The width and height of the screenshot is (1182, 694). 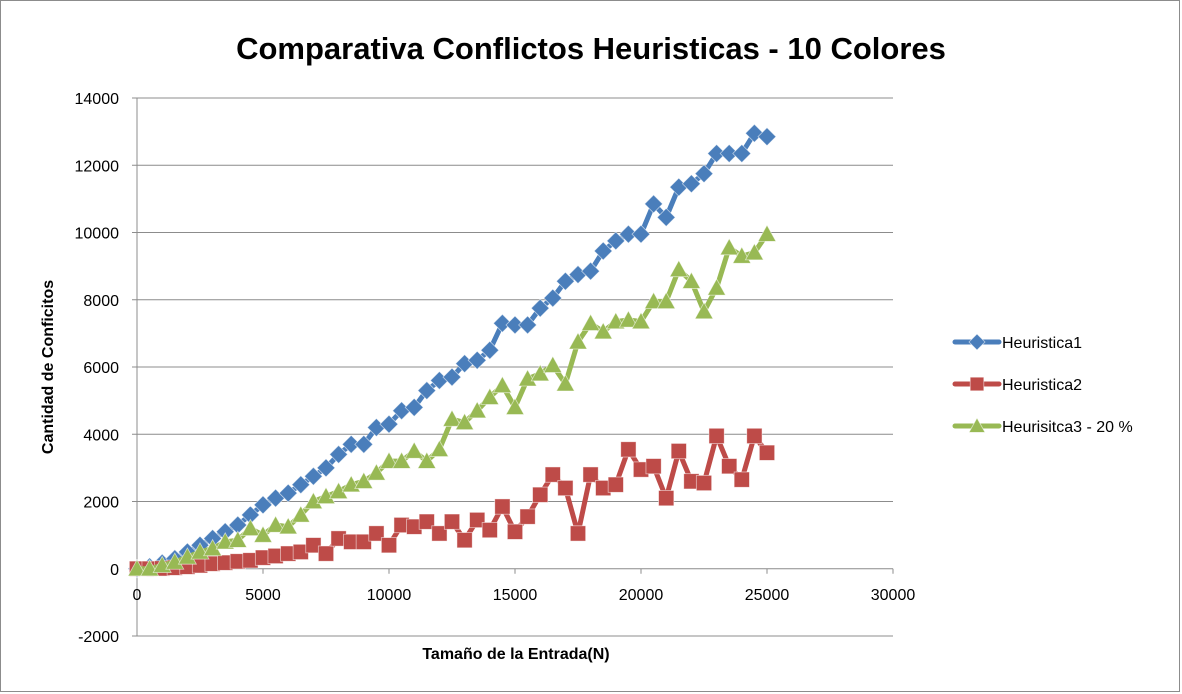 What do you see at coordinates (1042, 343) in the screenshot?
I see `legend-label: Heuristica1` at bounding box center [1042, 343].